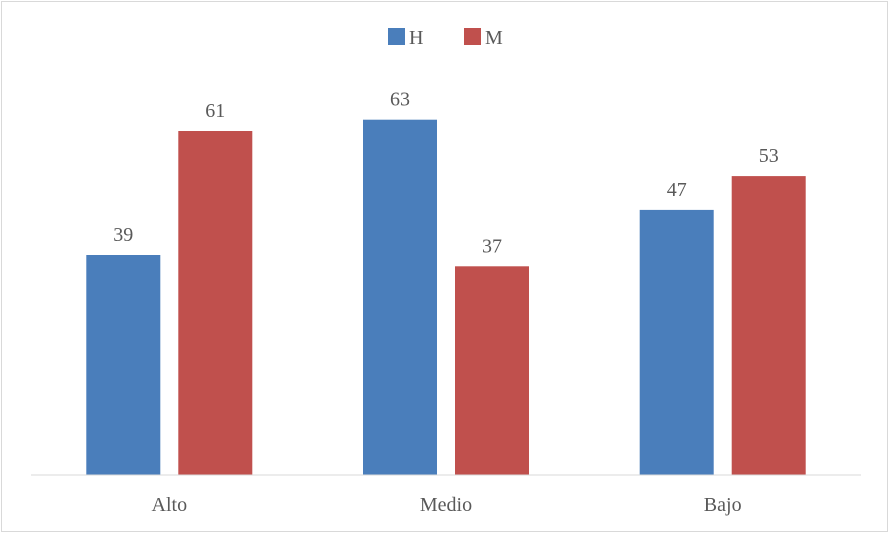 The height and width of the screenshot is (538, 891). Describe the element at coordinates (492, 246) in the screenshot. I see `data-label-m-medio: 37` at that location.